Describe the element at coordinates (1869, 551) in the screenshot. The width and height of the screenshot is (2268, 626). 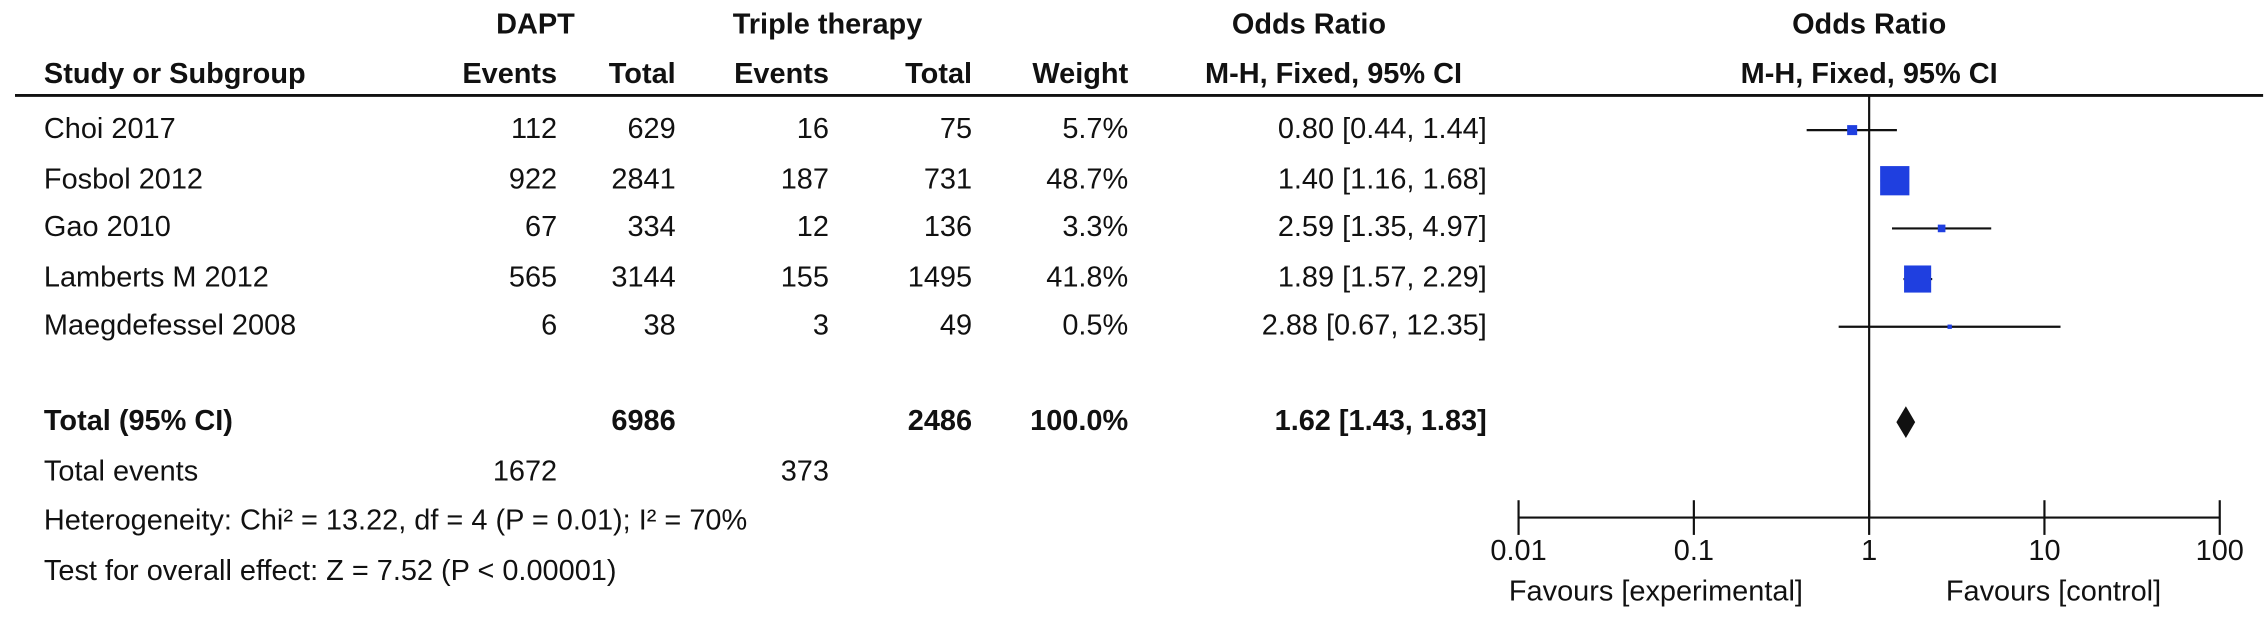
I see `x-tick-label: 1` at that location.